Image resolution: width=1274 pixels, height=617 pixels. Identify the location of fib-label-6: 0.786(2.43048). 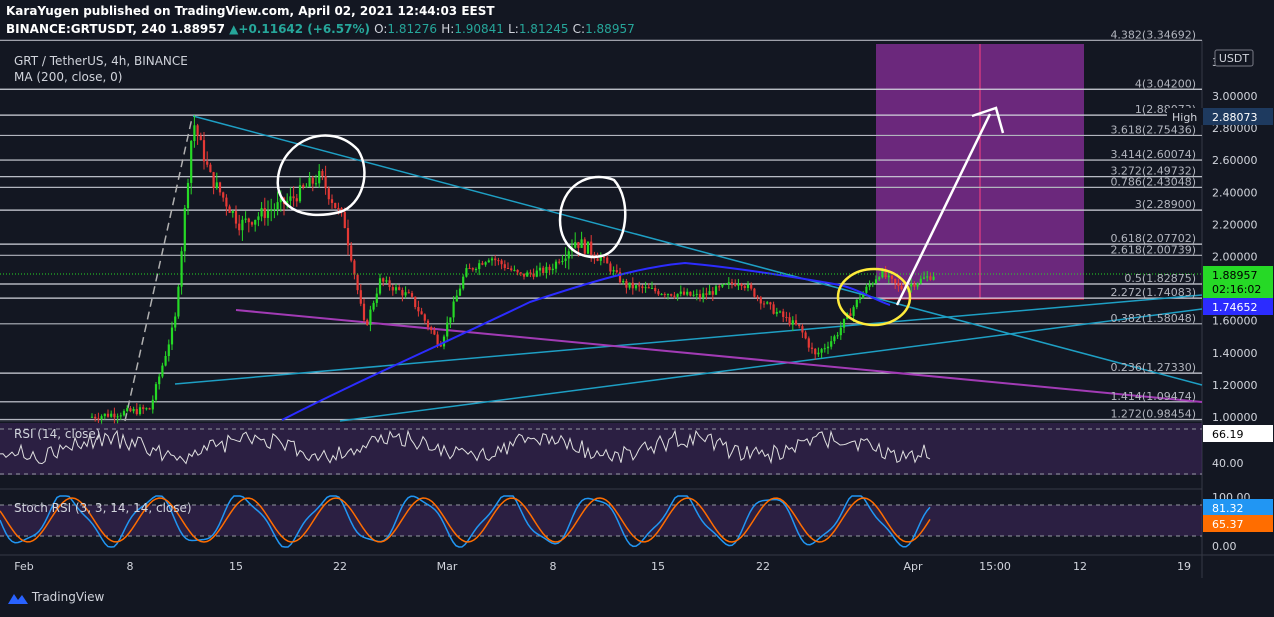
(1153, 181).